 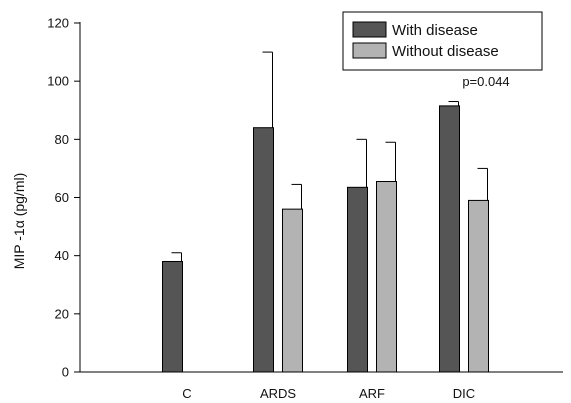 What do you see at coordinates (58, 81) in the screenshot?
I see `y-tick-label: 100` at bounding box center [58, 81].